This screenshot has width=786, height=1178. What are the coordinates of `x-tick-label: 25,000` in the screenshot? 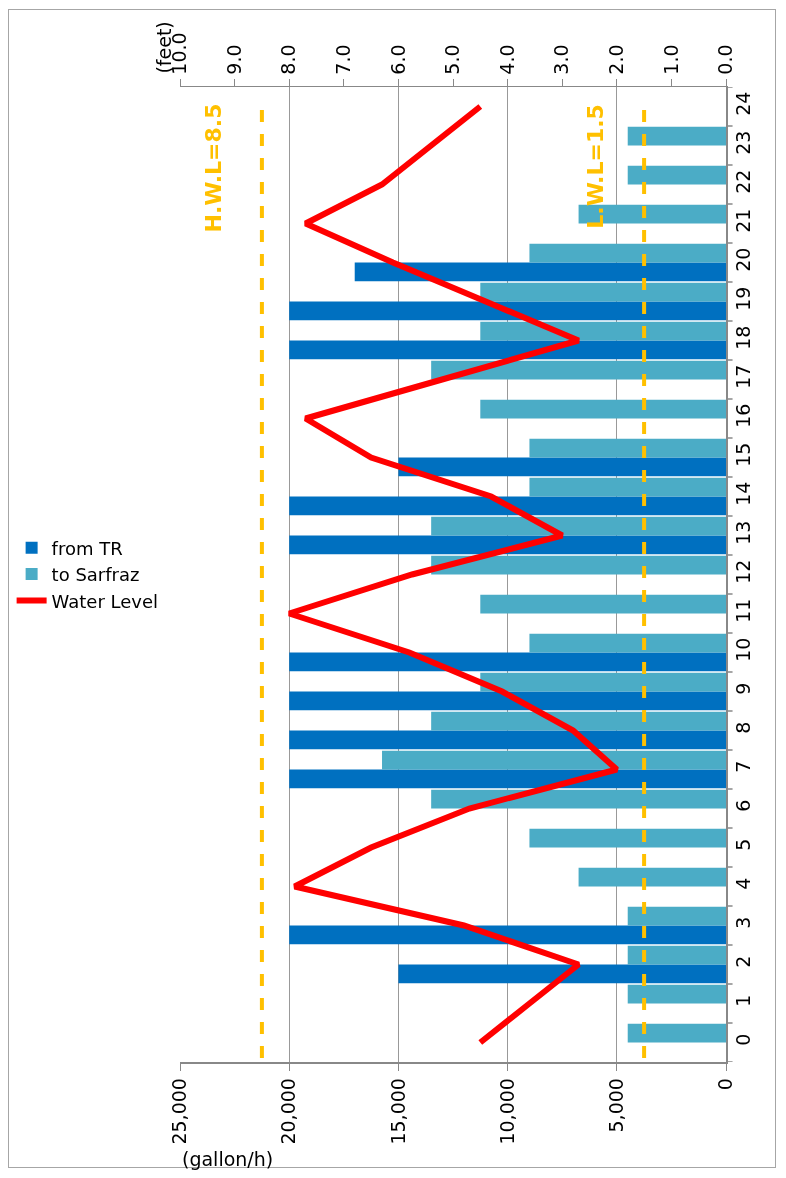 It's located at (179, 1111).